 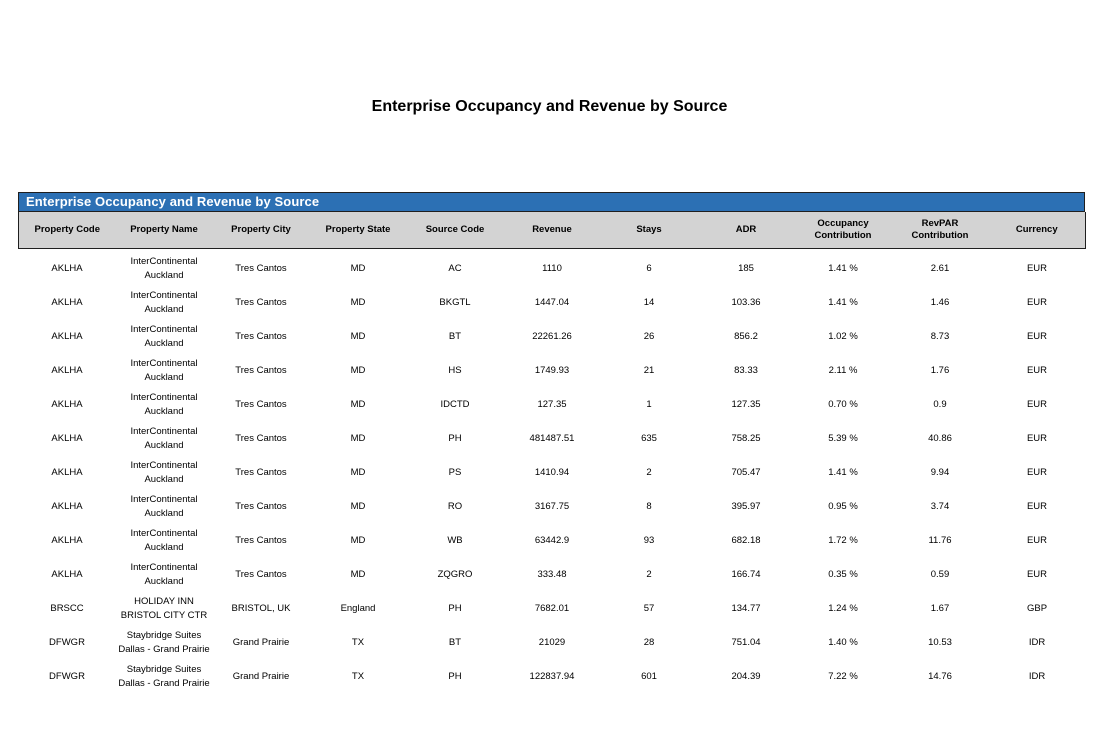 I want to click on stays-cell: 8, so click(x=649, y=506).